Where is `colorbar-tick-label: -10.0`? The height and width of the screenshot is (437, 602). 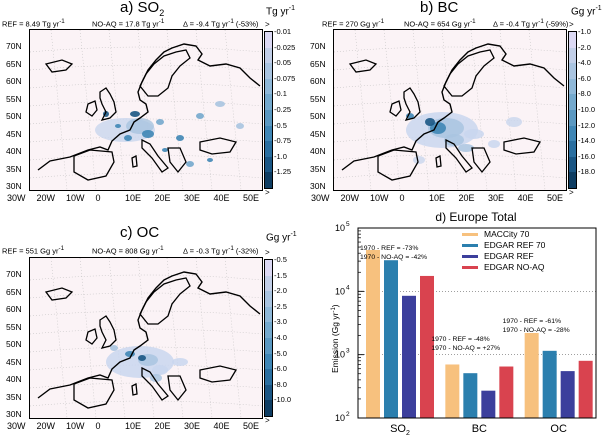
colorbar-tick-label: -10.0 is located at coordinates (587, 109).